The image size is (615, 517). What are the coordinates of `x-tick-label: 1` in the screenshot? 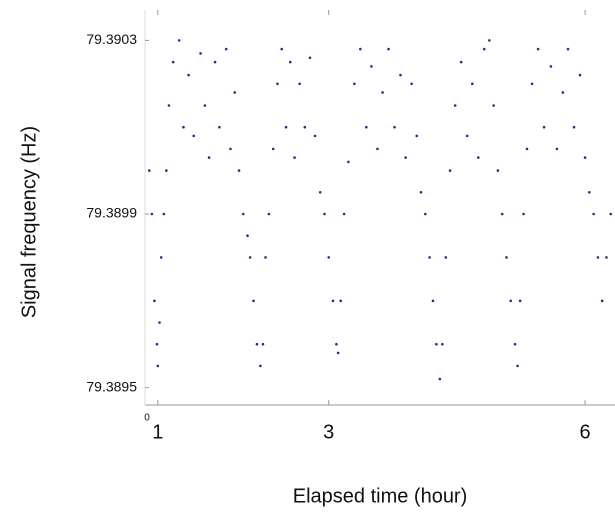 It's located at (157, 432).